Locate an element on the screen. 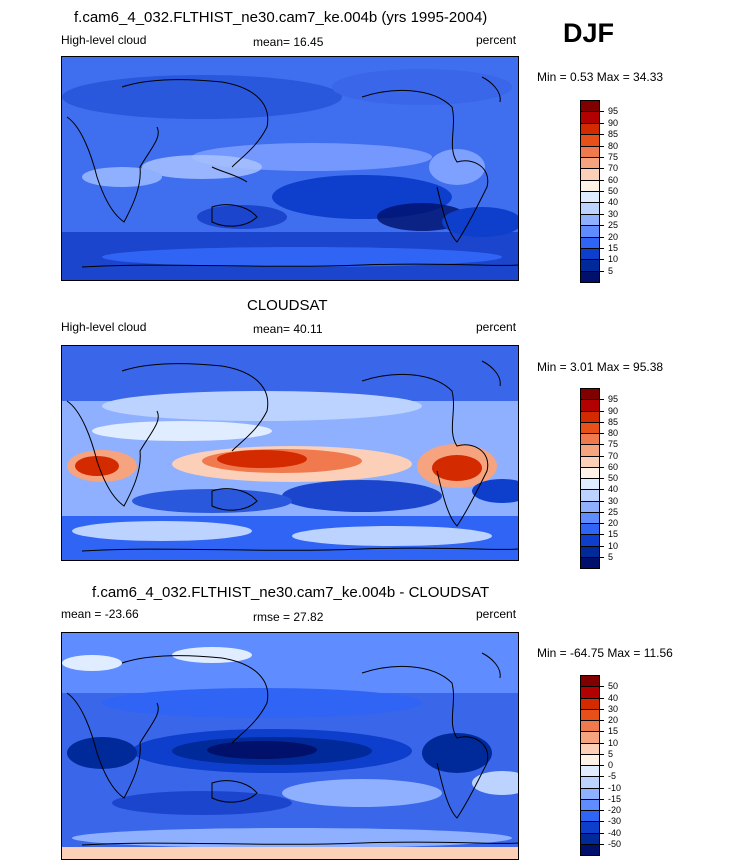  colorbar-label: 90 is located at coordinates (613, 410).